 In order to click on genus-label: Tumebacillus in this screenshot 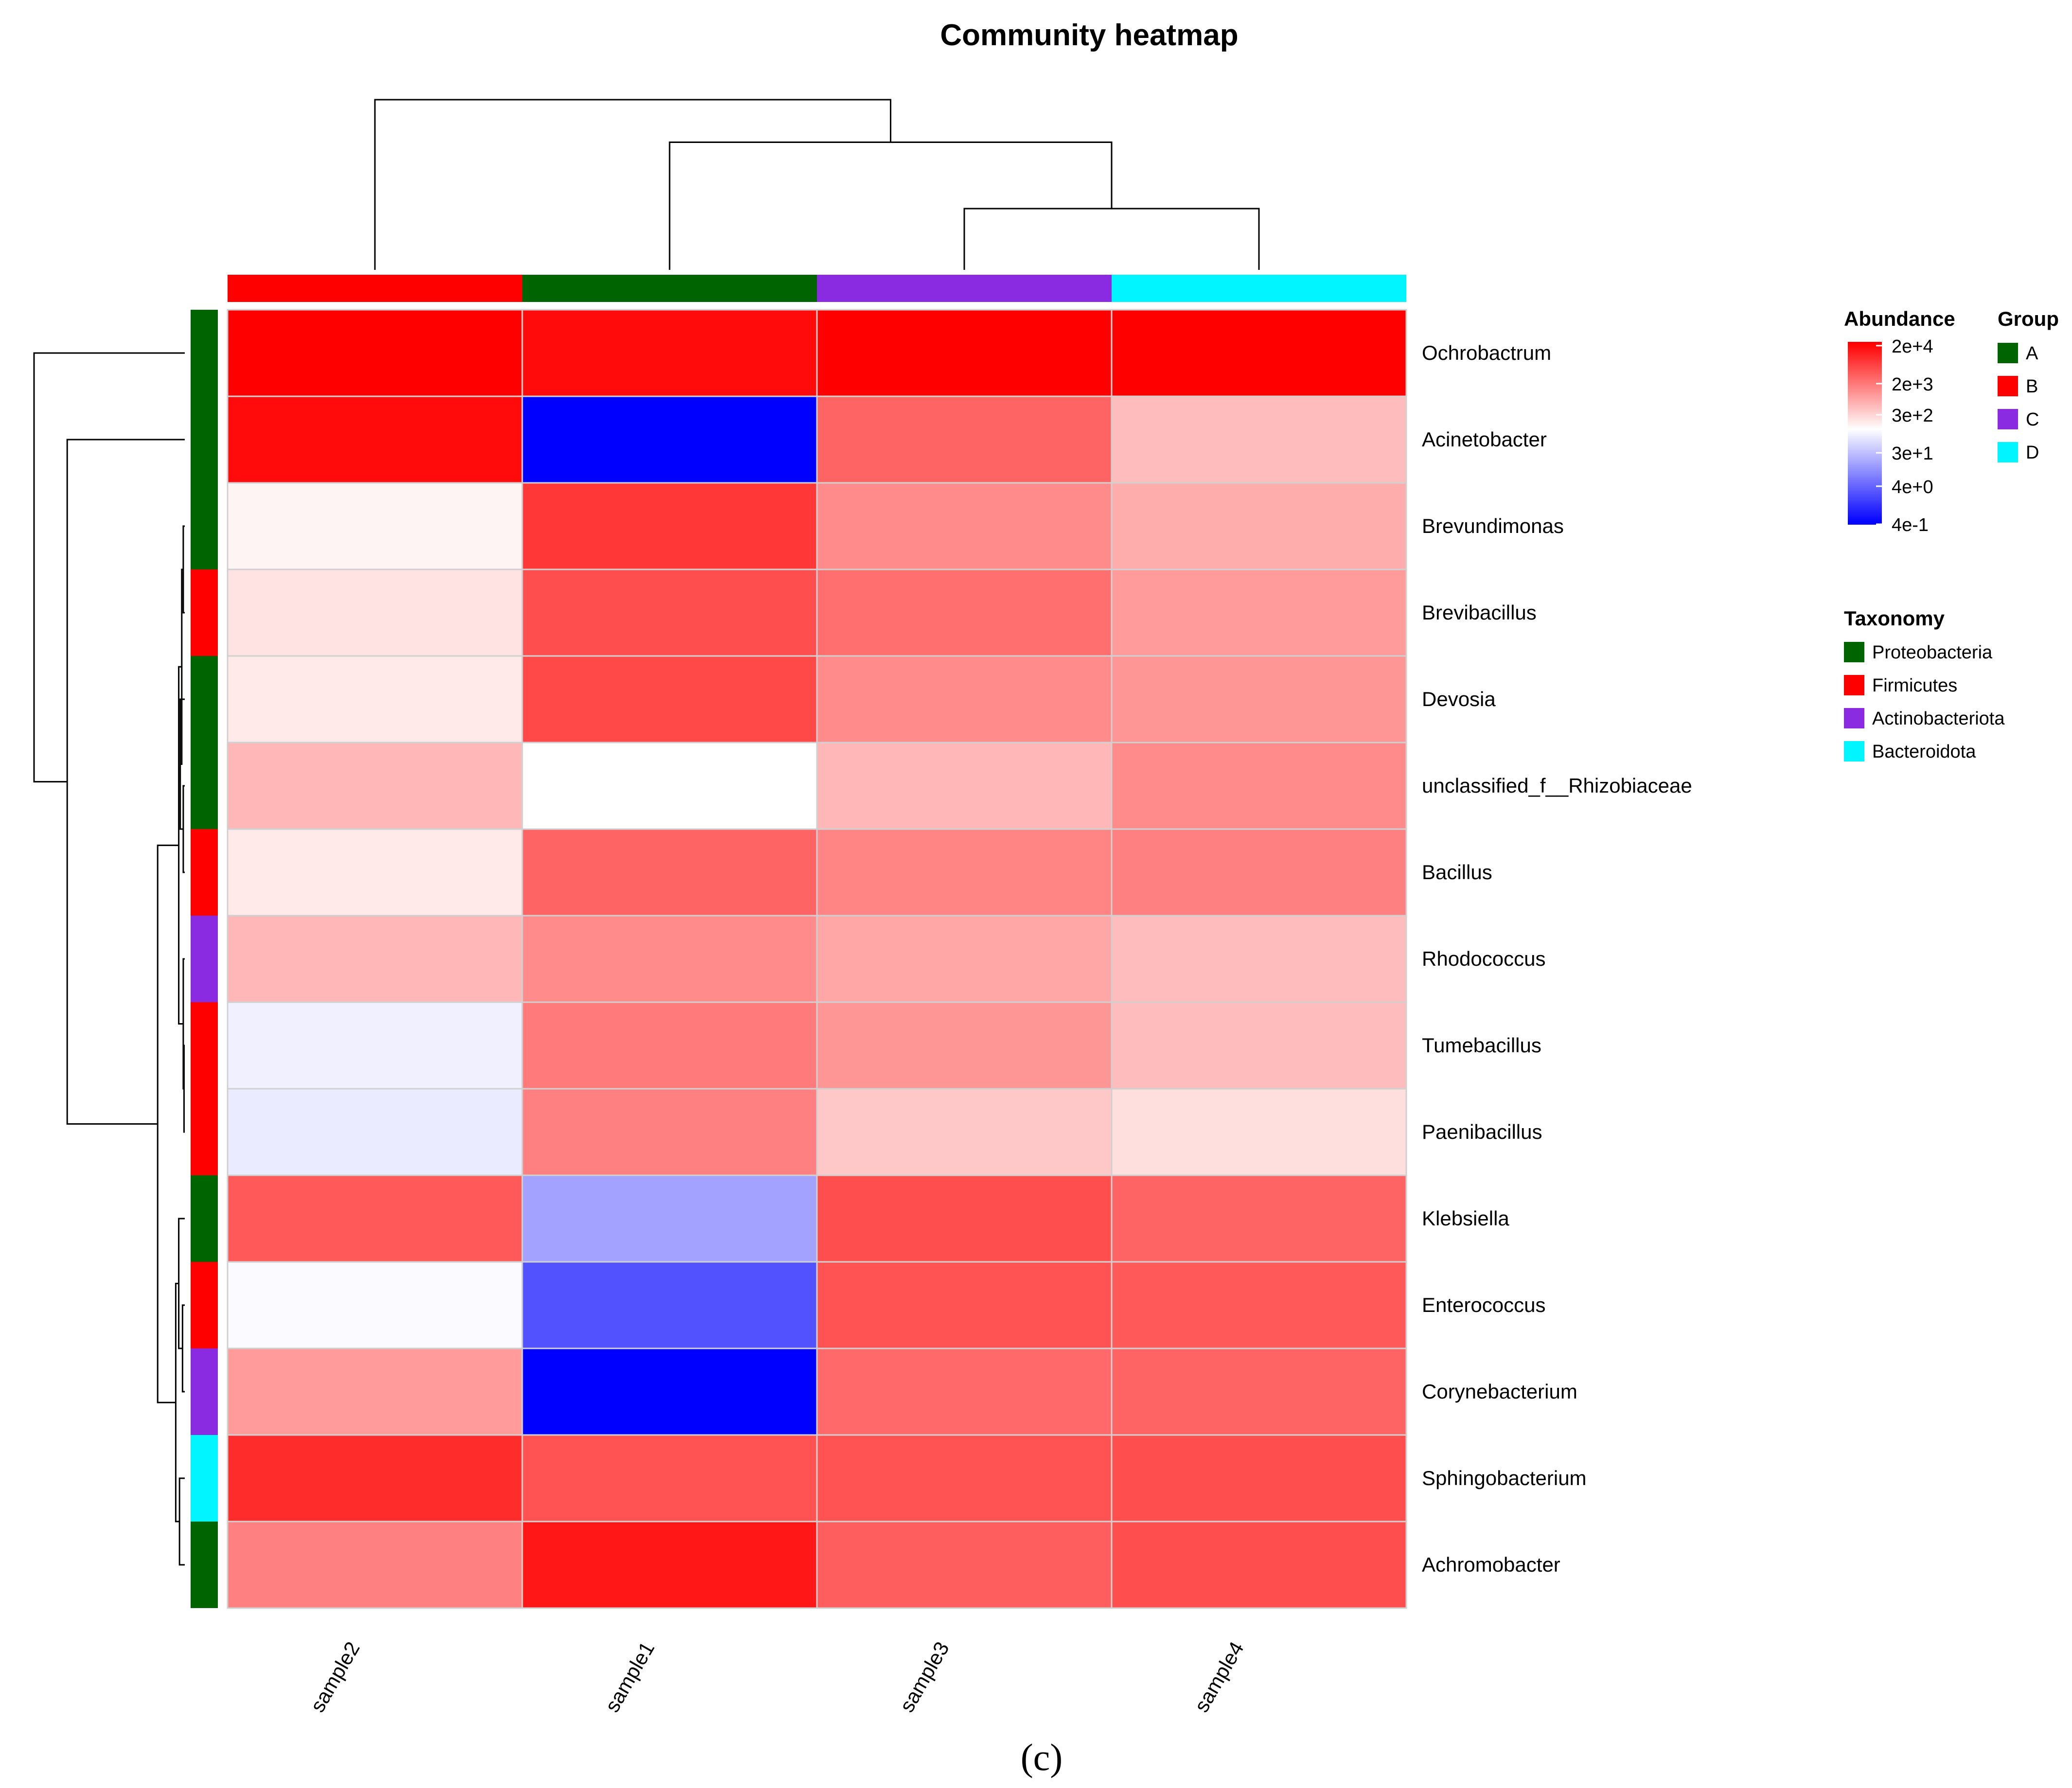, I will do `click(1481, 1046)`.